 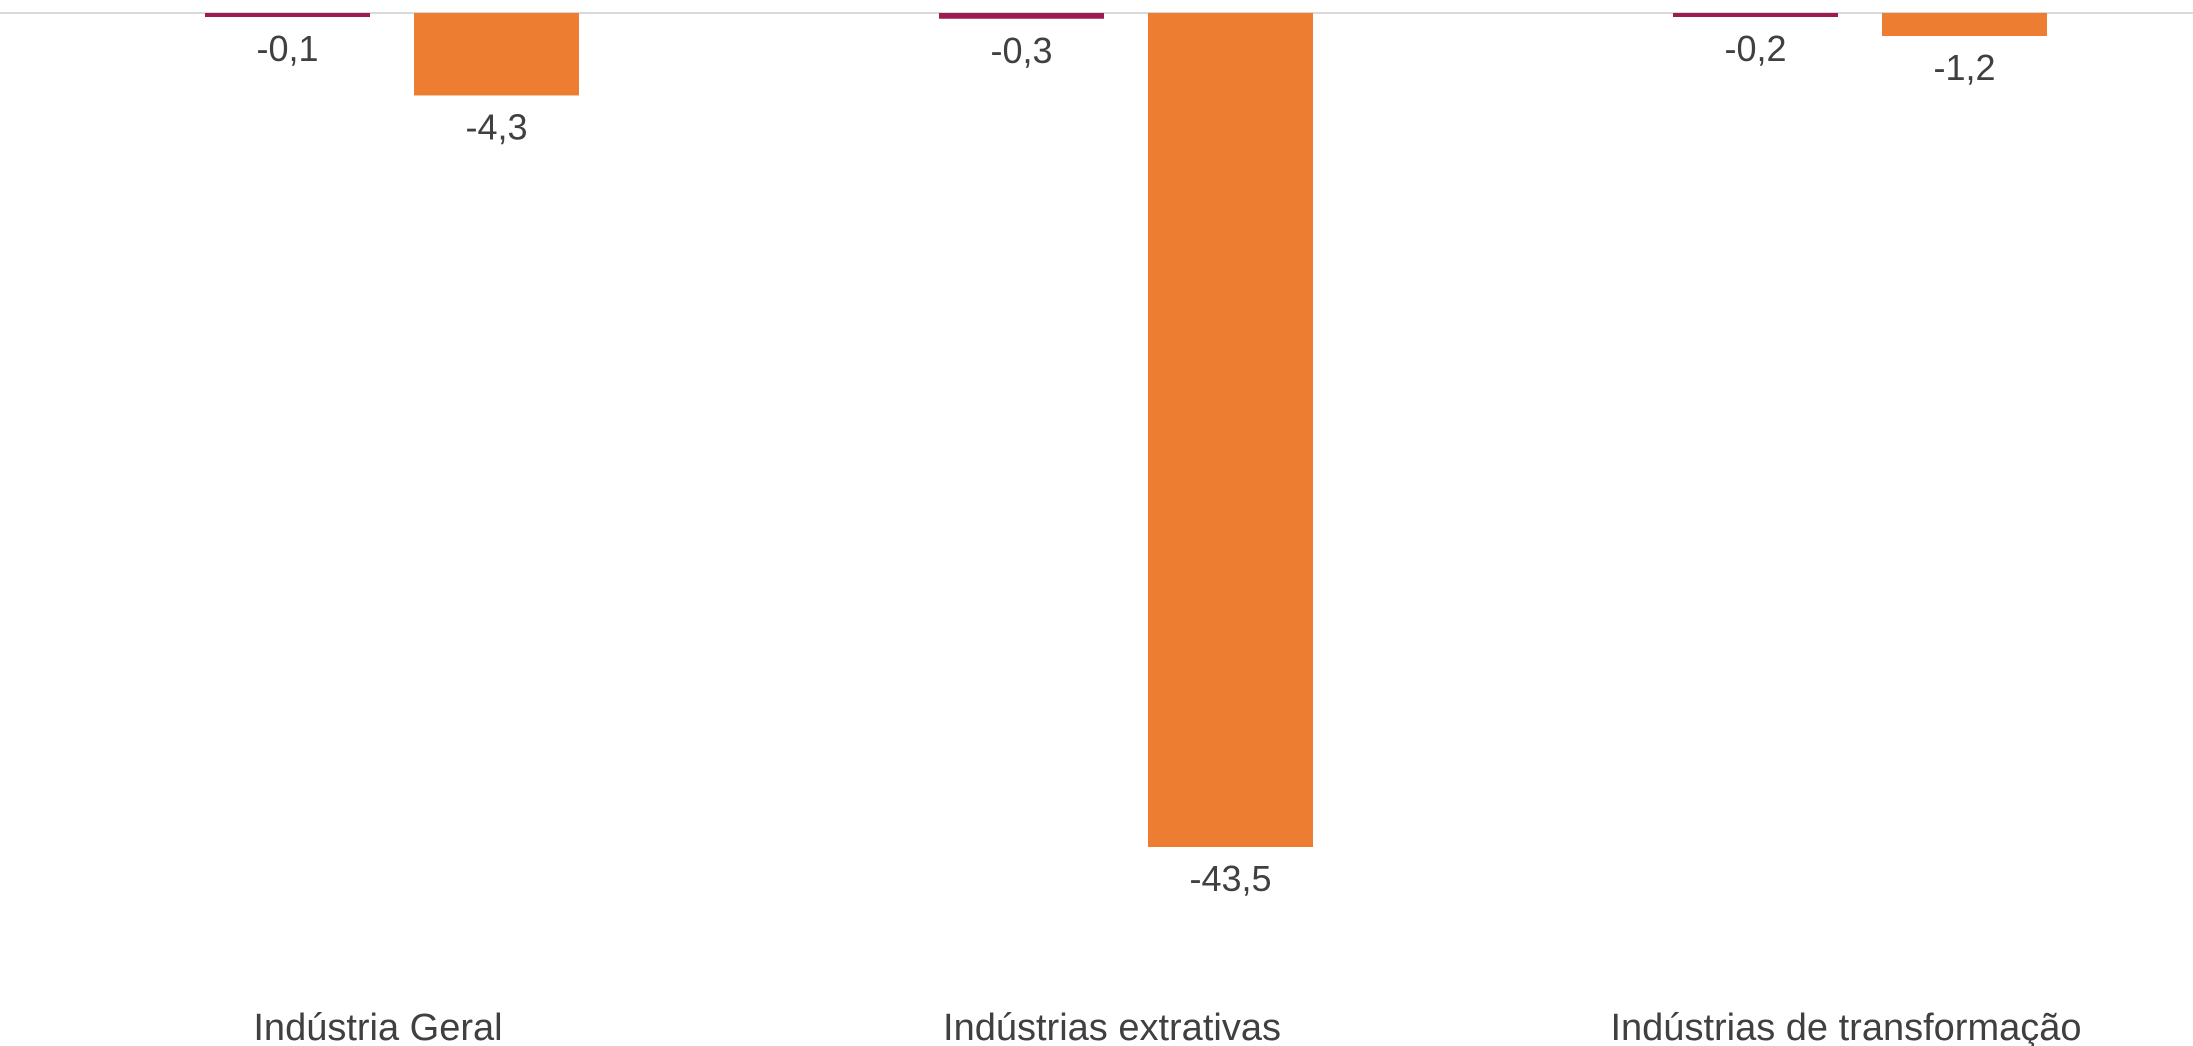 What do you see at coordinates (1964, 67) in the screenshot?
I see `data-label-industrias-de-transformacao-series-2: -1,2` at bounding box center [1964, 67].